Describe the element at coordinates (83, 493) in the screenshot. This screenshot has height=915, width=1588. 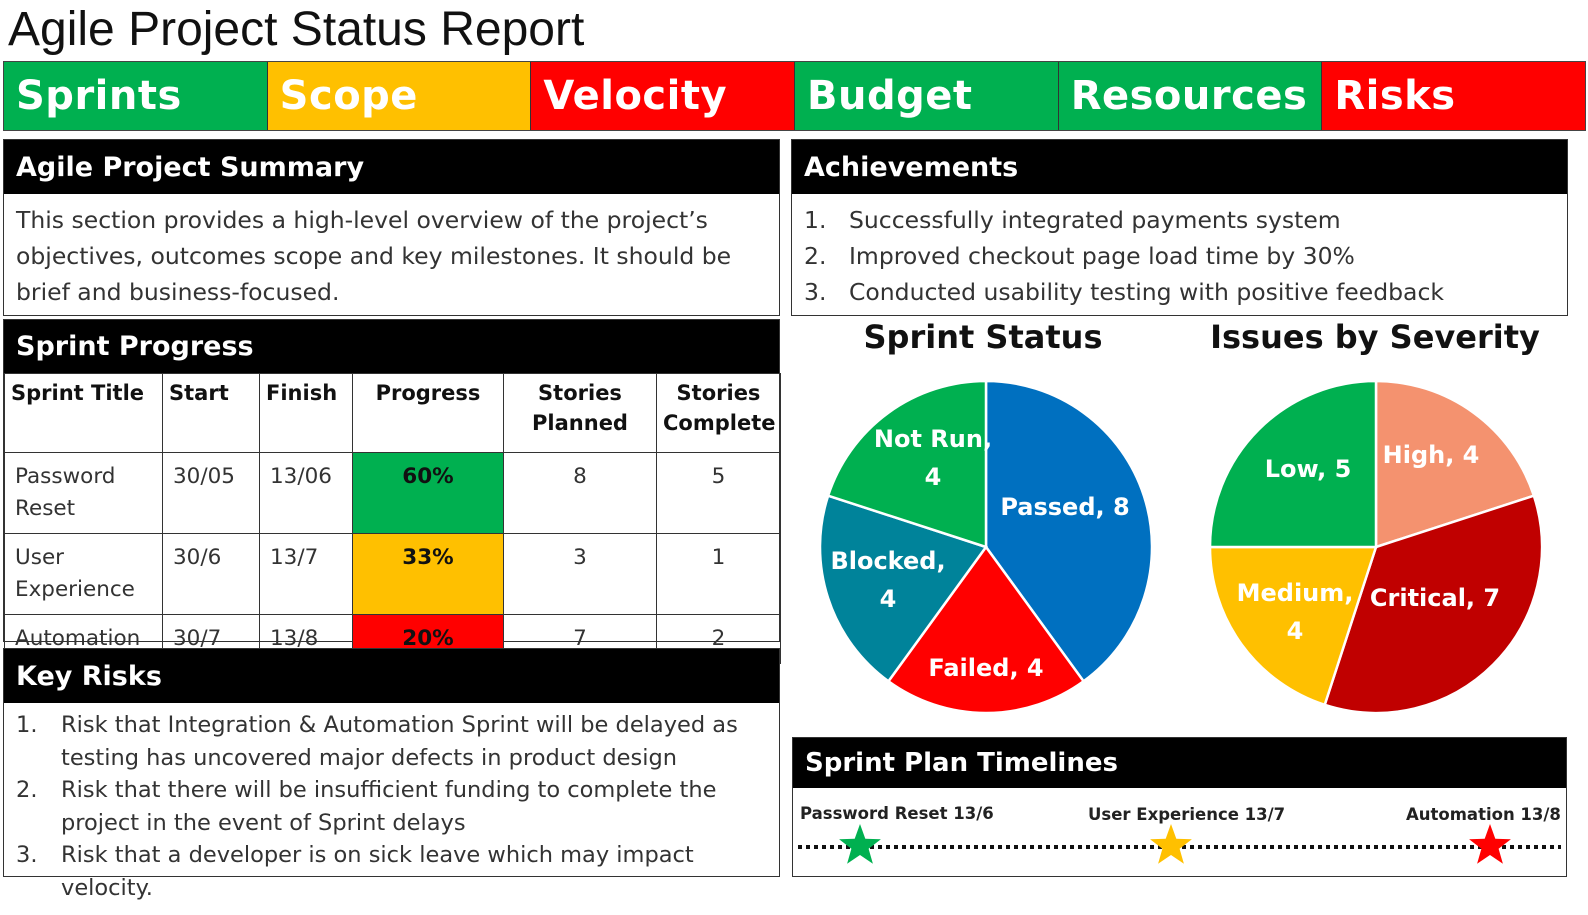
I see `sprint-title-cell: Password Reset` at that location.